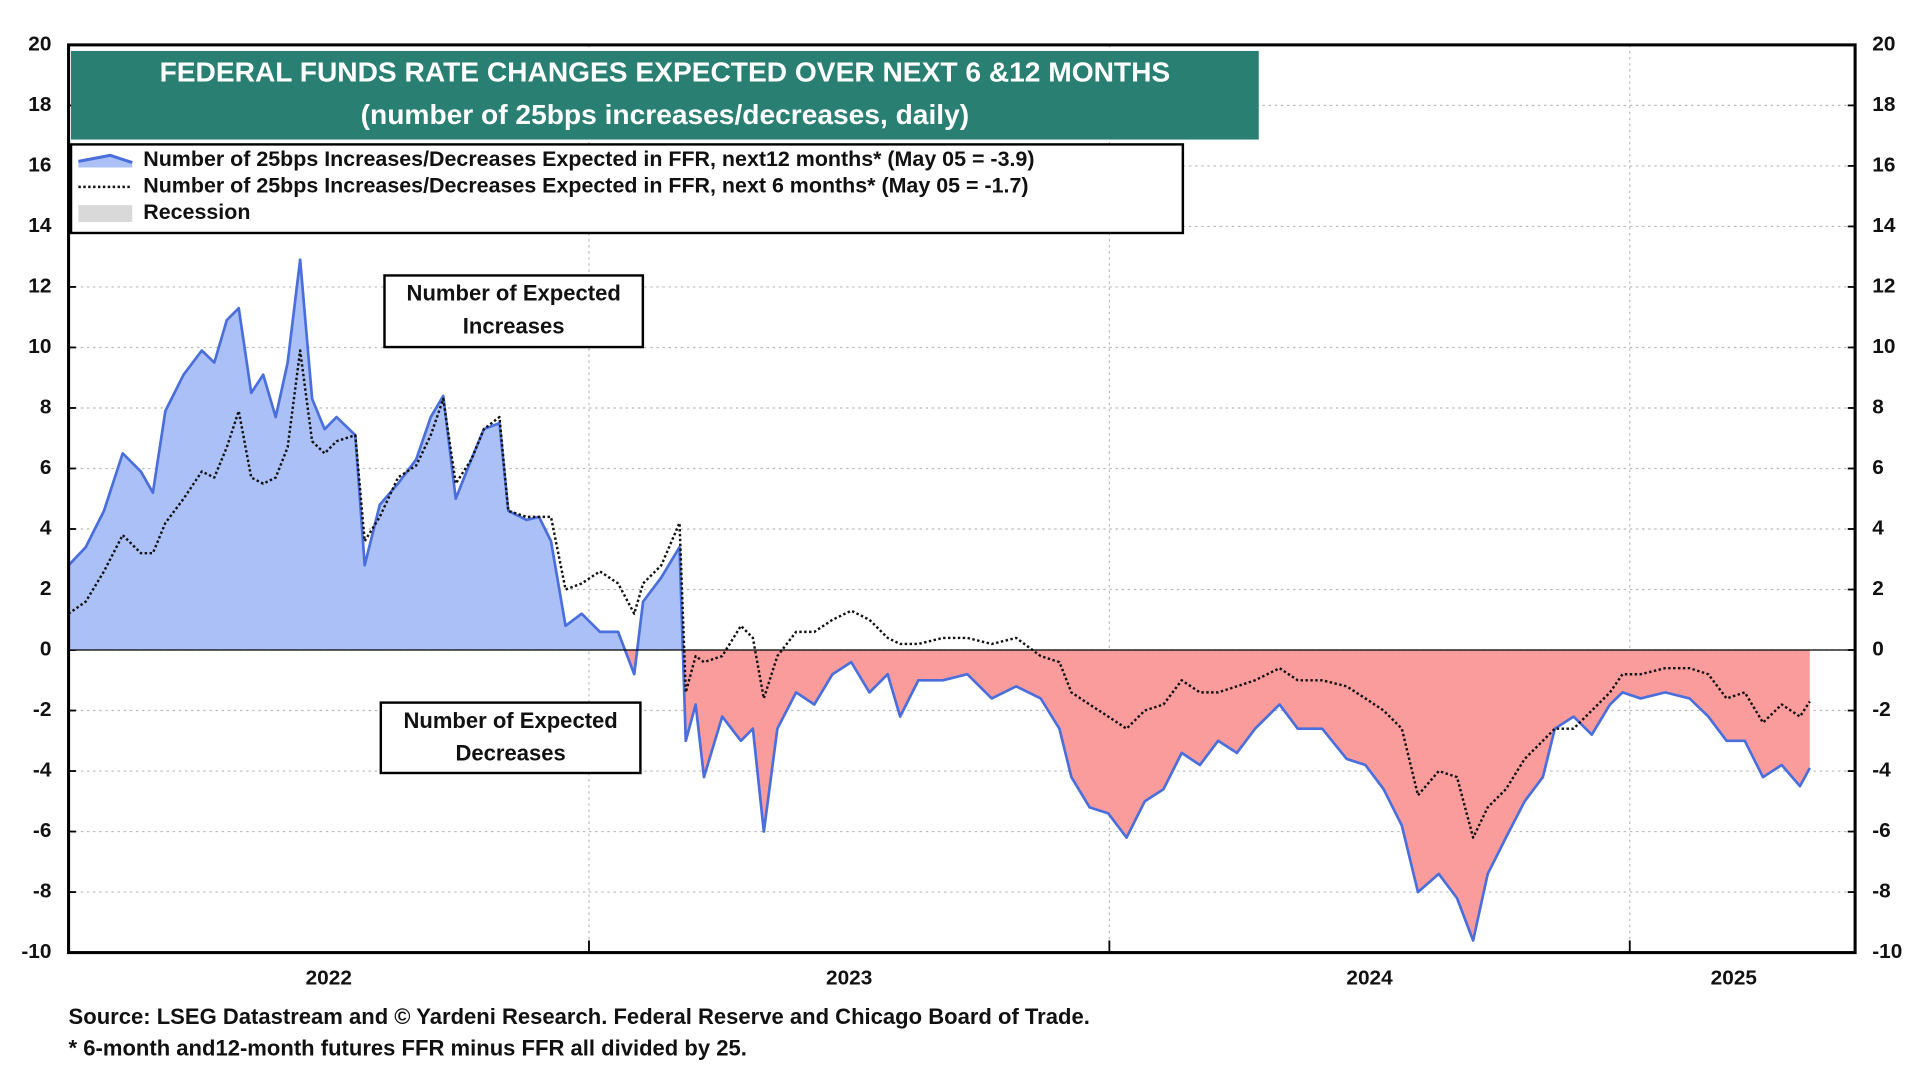  I want to click on y2-tick-label: 16, so click(1883, 164).